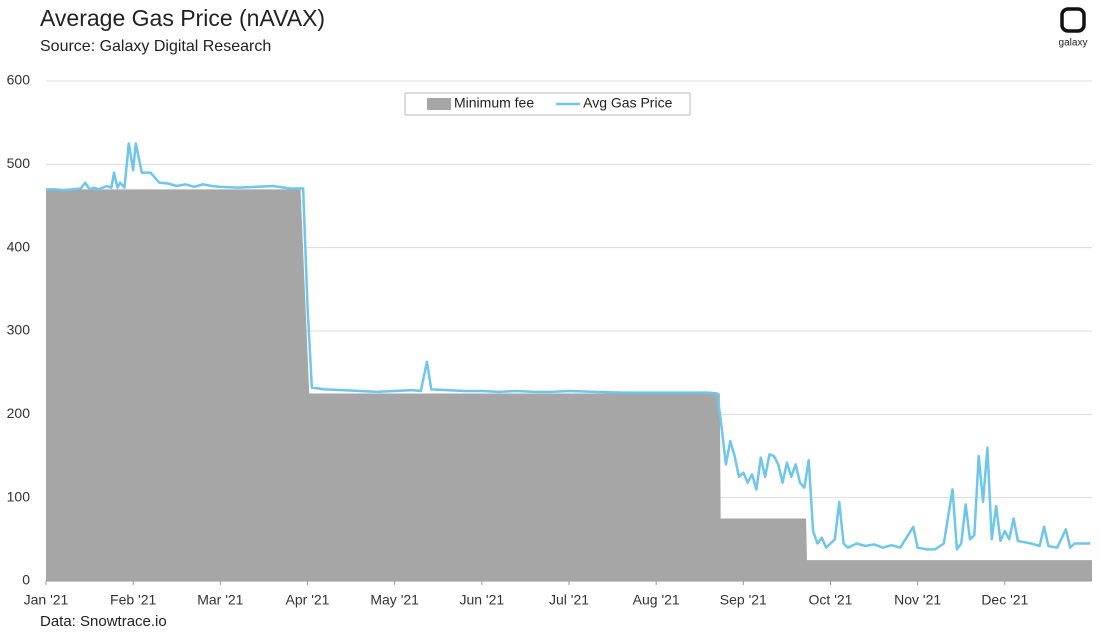  What do you see at coordinates (656, 600) in the screenshot?
I see `x-tick-label: Aug '21` at bounding box center [656, 600].